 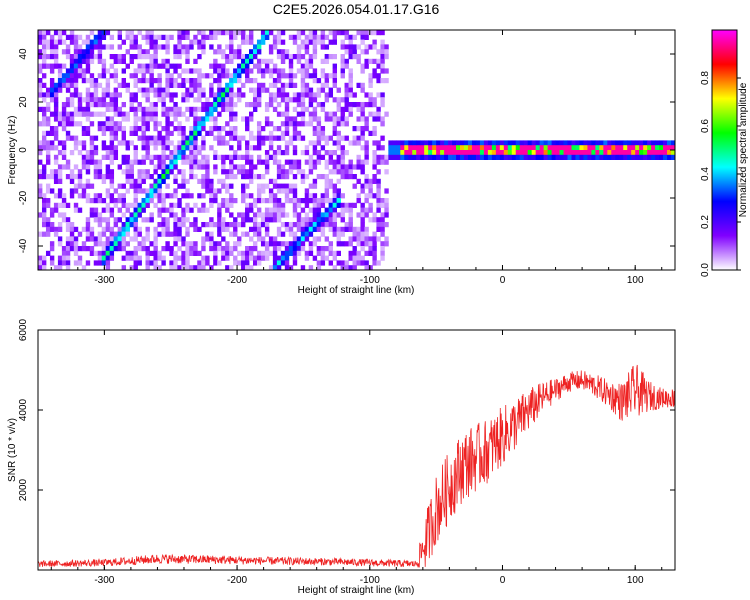 I want to click on spectrogram-ytick-label: -20, so click(x=23, y=197).